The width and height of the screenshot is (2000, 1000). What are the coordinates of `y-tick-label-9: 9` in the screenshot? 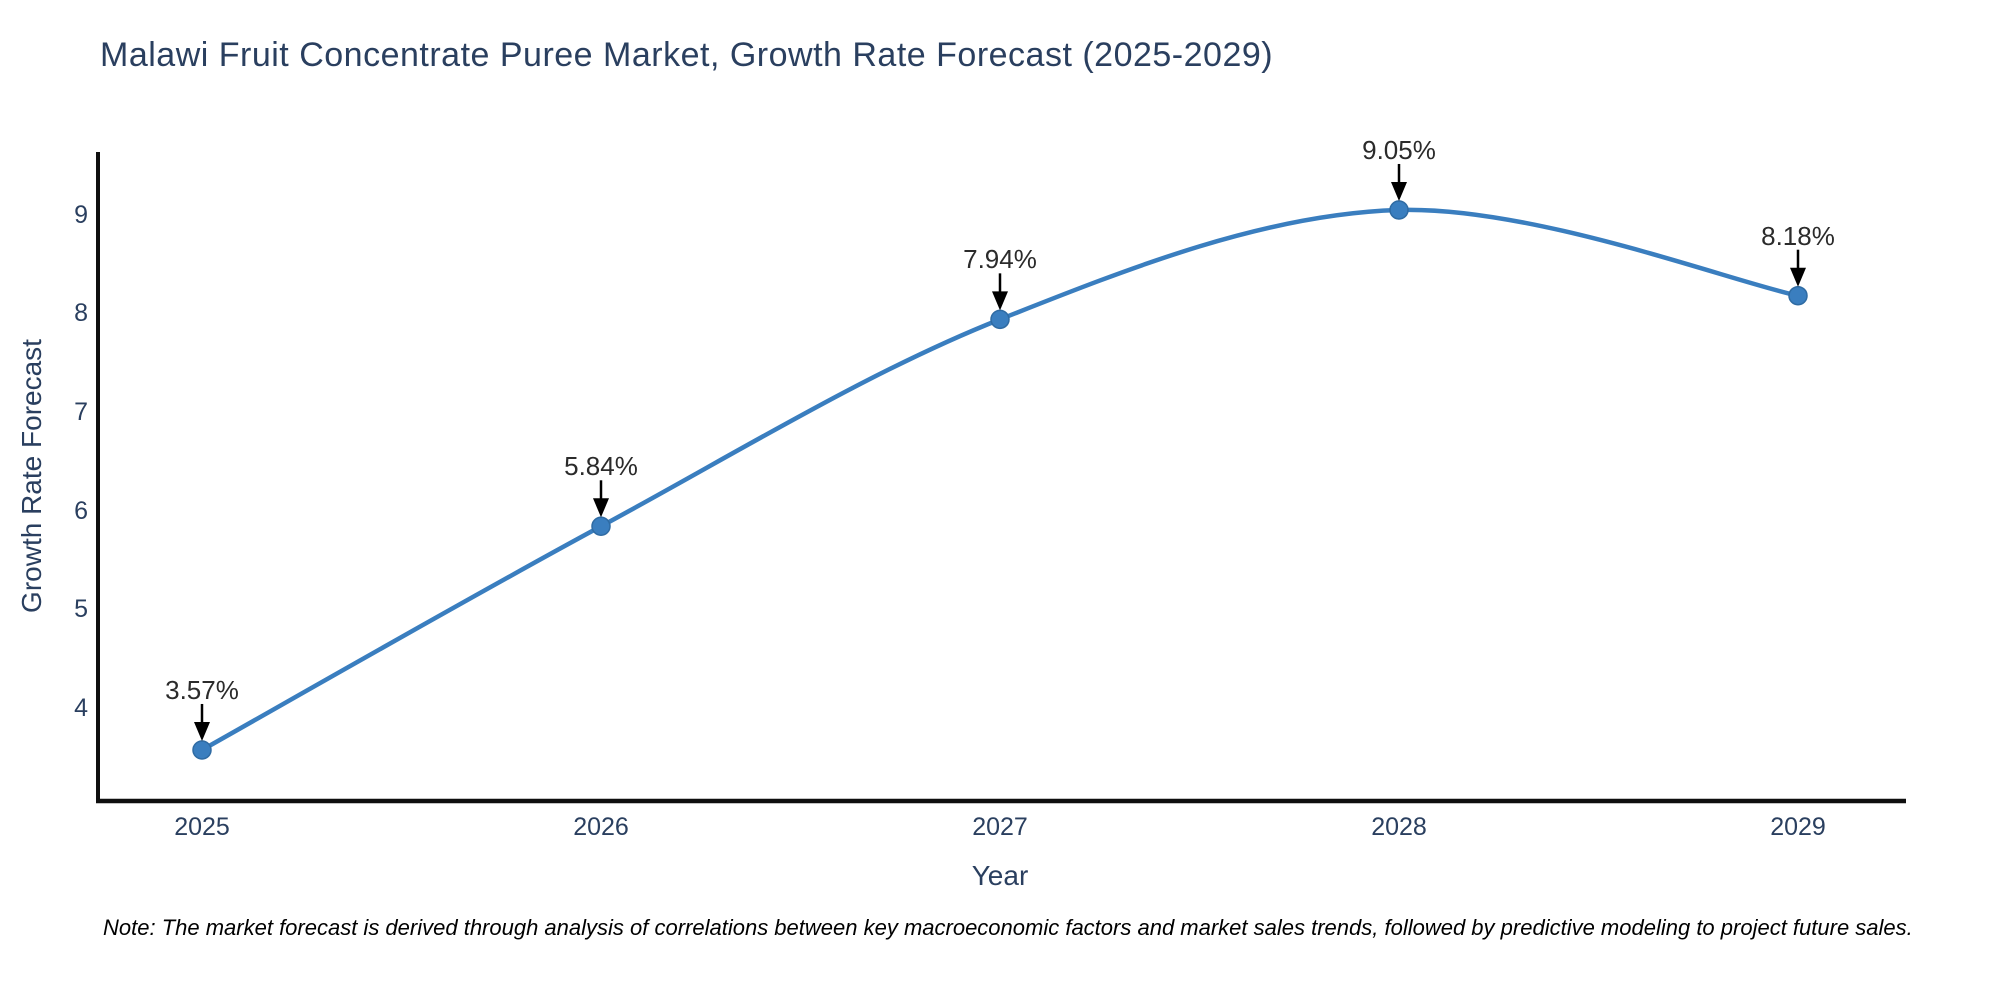 It's located at (81, 214).